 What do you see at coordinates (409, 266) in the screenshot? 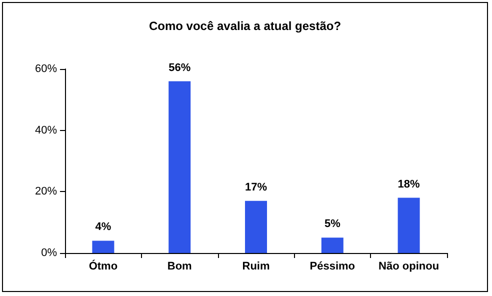
I see `x-tick-label: Não opinou` at bounding box center [409, 266].